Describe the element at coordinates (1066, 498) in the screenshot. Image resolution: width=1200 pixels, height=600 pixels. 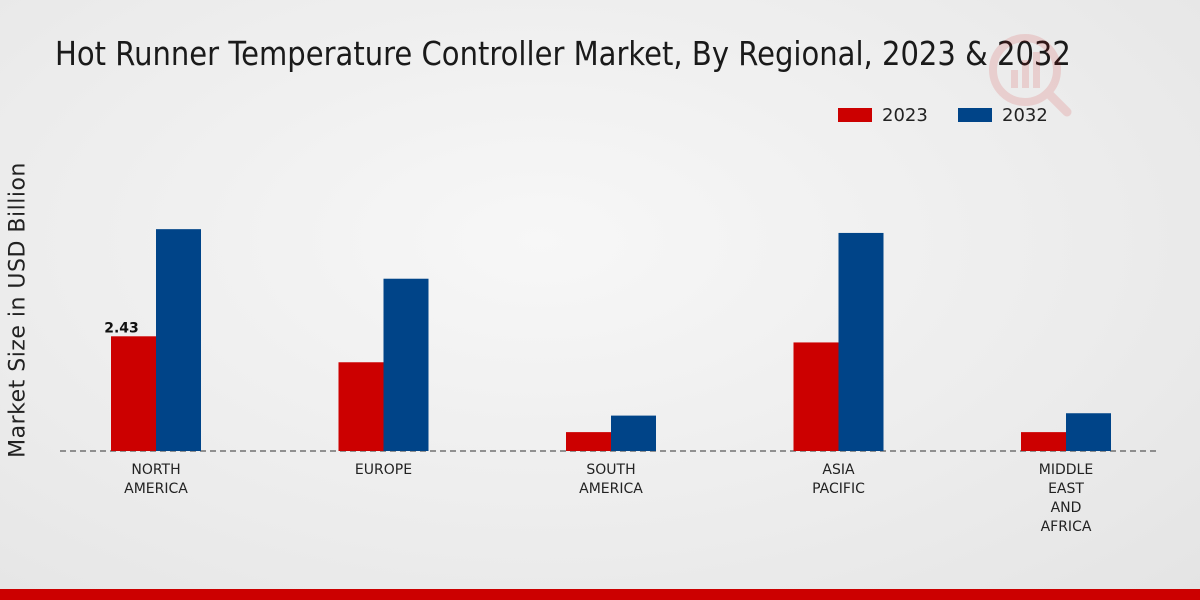
I see `x-tick-label-4: MIDDLE EAST AND AFRICA` at that location.